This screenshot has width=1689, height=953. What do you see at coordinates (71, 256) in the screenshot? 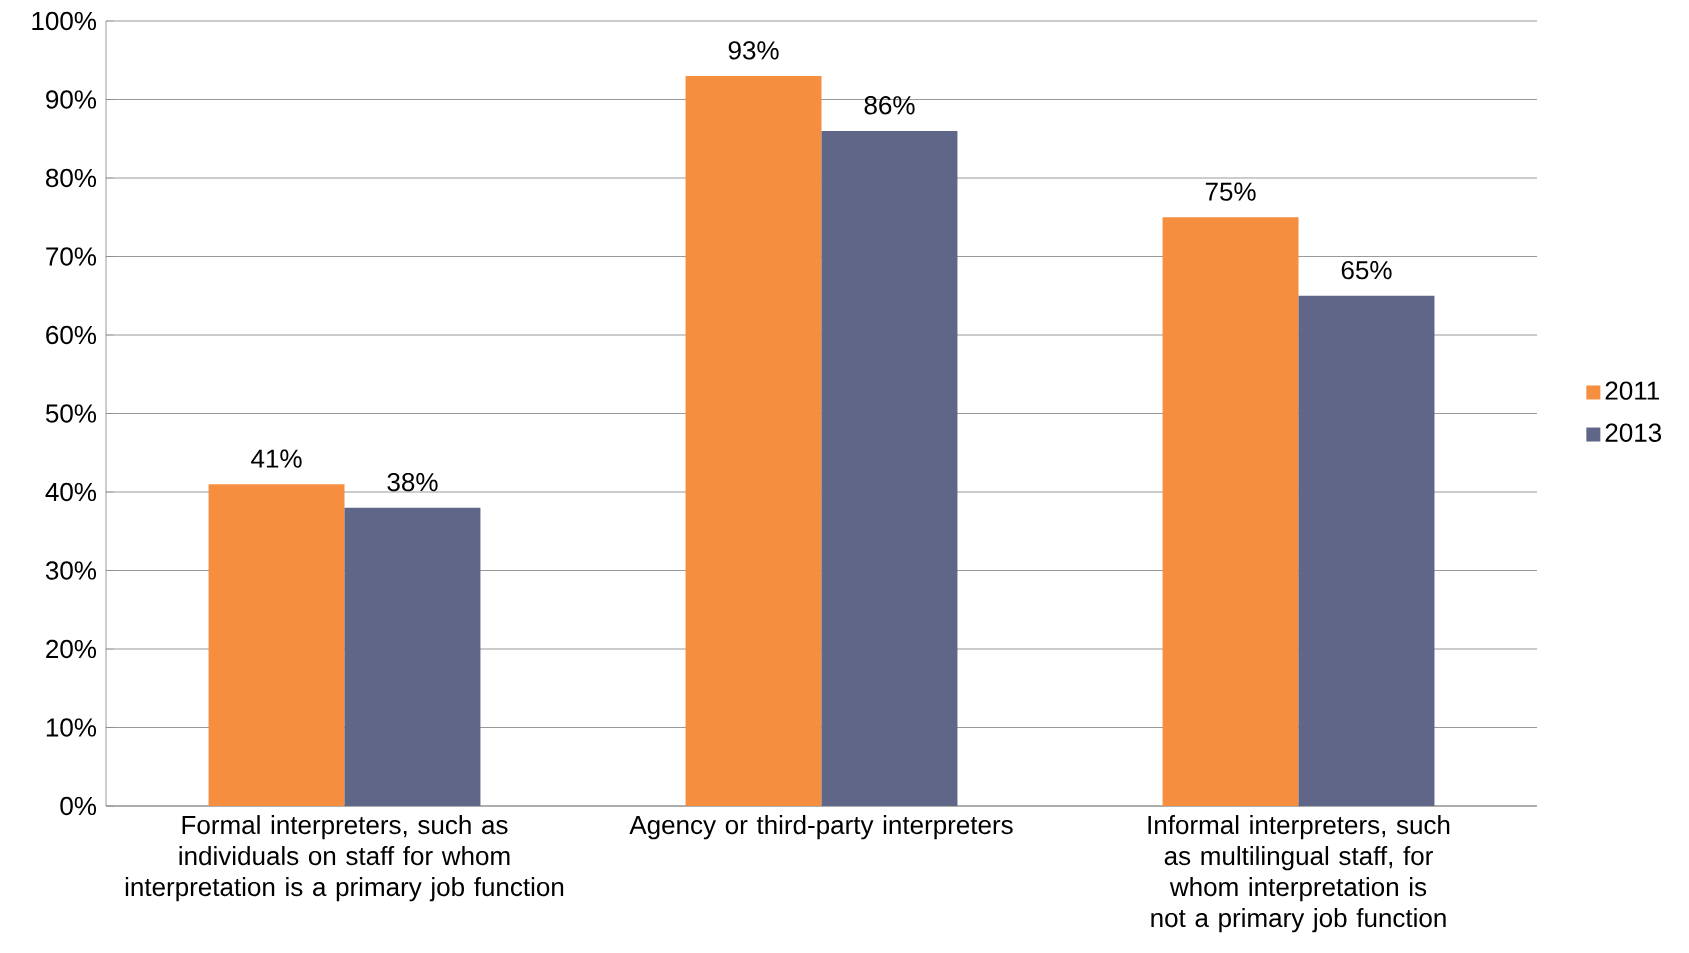
I see `y-tick-label: 70%` at bounding box center [71, 256].